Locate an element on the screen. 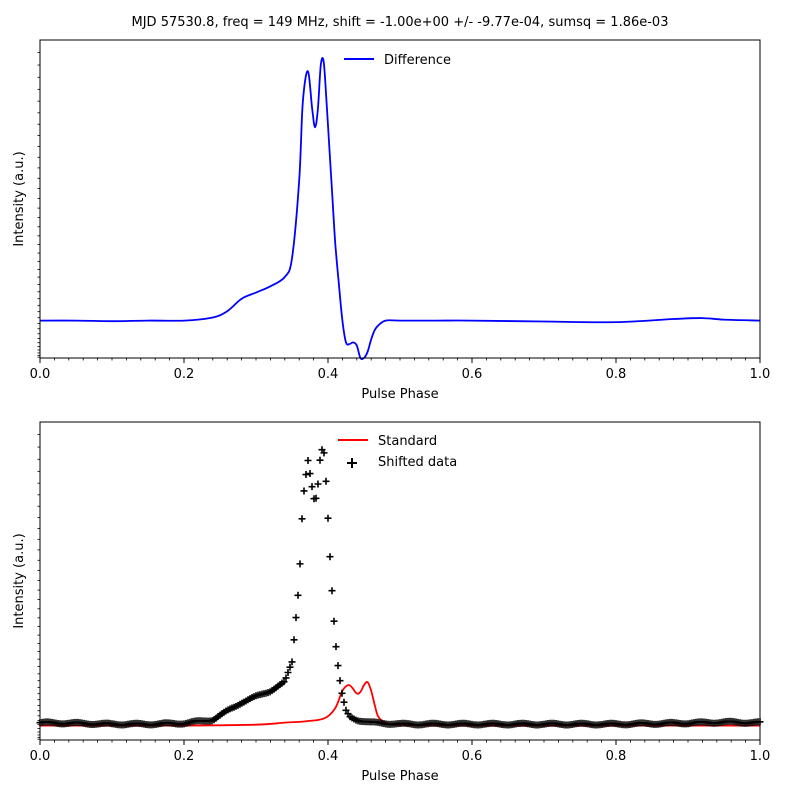 Image resolution: width=800 pixels, height=804 pixels. difference-xlabel: Pulse Phase is located at coordinates (399, 394).